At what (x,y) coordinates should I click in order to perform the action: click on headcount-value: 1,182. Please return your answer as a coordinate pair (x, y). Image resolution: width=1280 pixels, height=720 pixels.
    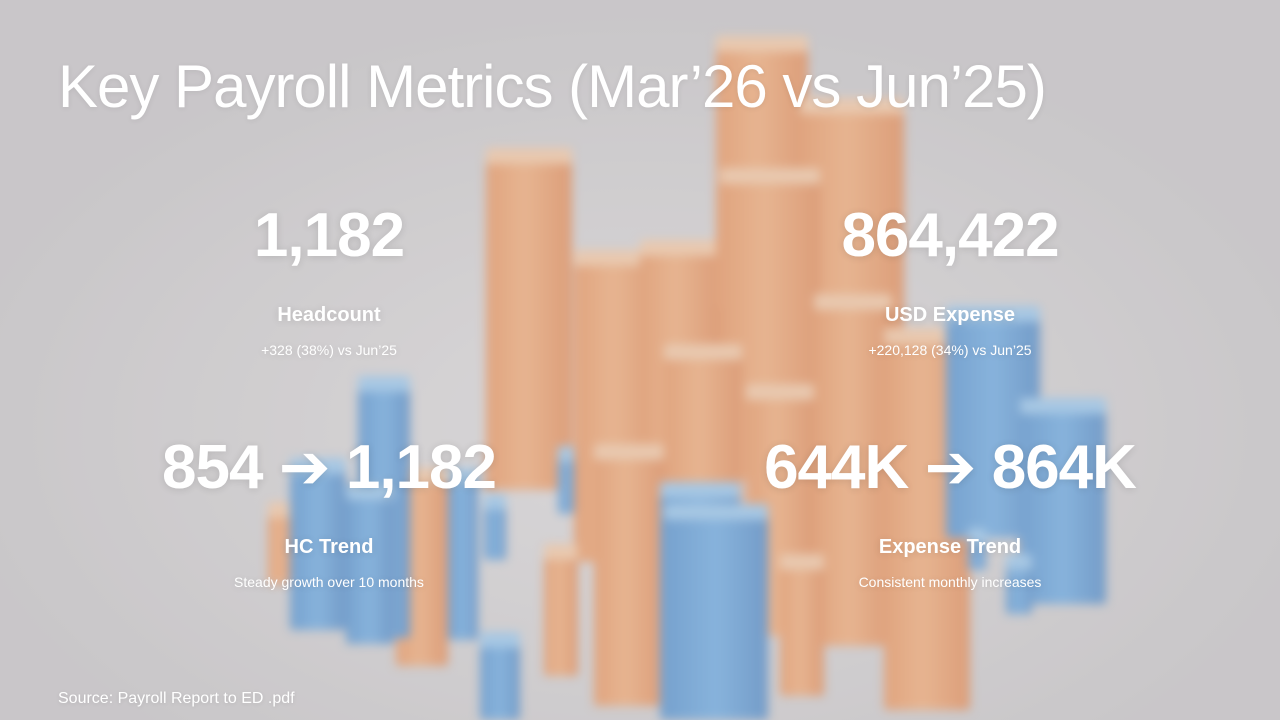
    Looking at the image, I should click on (329, 235).